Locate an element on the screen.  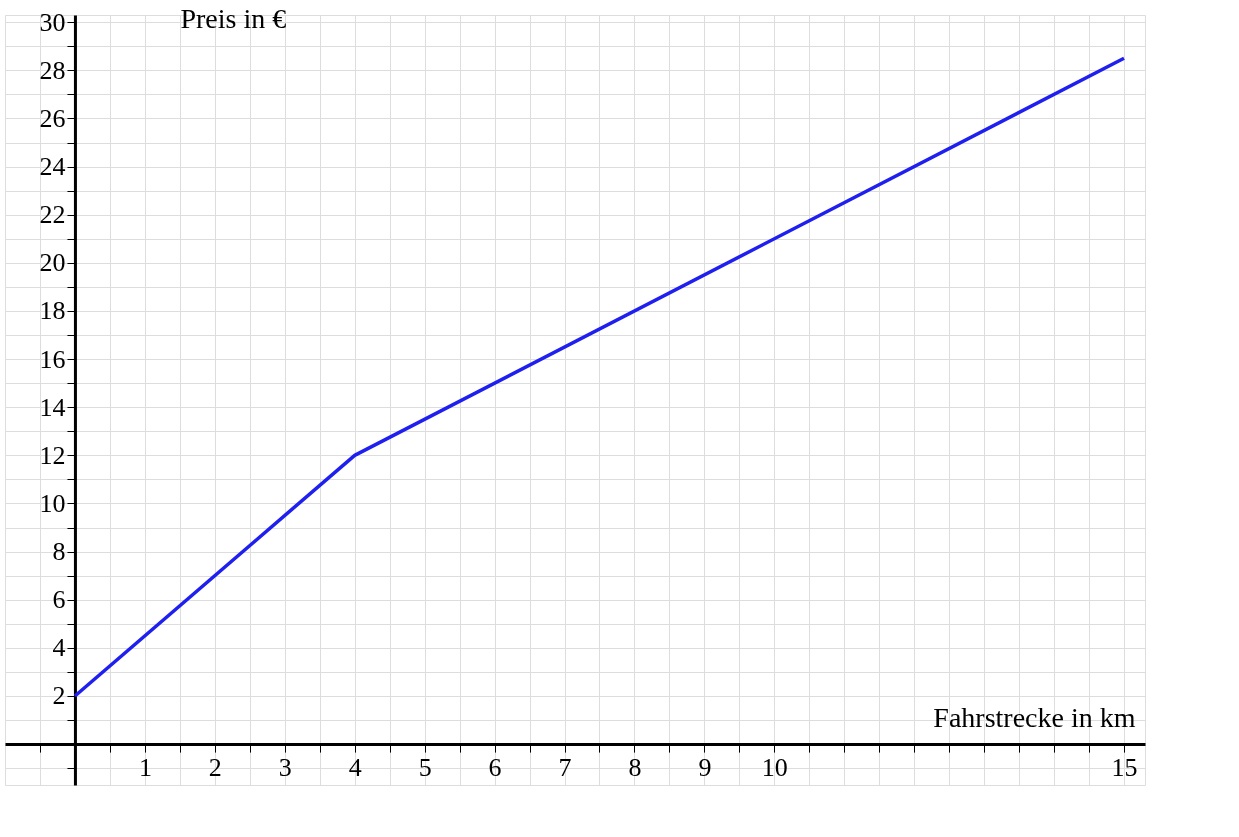
y-tick-label: 12 is located at coordinates (52, 455).